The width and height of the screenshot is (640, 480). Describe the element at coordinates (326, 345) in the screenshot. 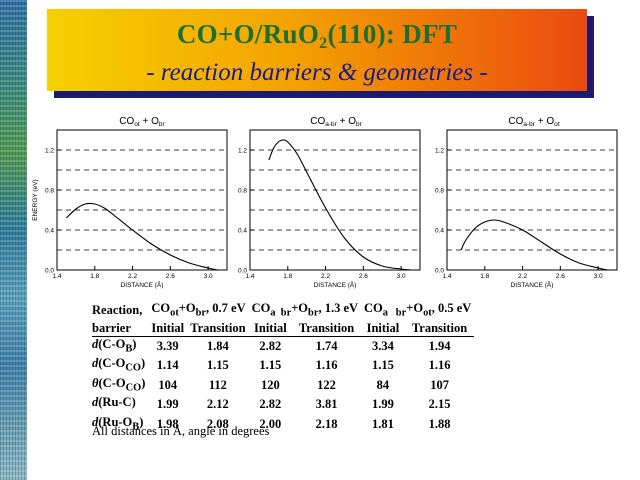

I see `table-cell: 1.74` at that location.